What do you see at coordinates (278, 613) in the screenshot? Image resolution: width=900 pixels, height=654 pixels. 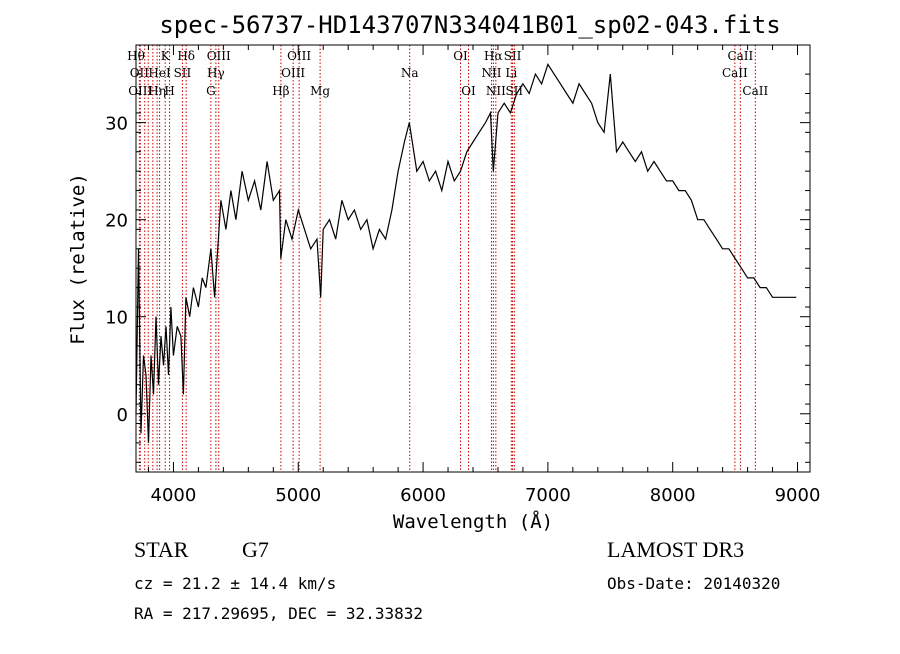 I see `coordinates: RA = 217.29695, DEC = 32.33832` at bounding box center [278, 613].